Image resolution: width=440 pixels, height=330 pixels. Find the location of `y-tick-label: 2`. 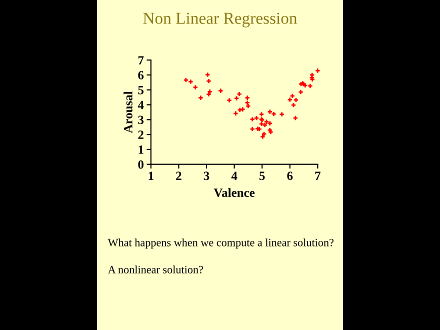

y-tick-label: 2 is located at coordinates (141, 134).